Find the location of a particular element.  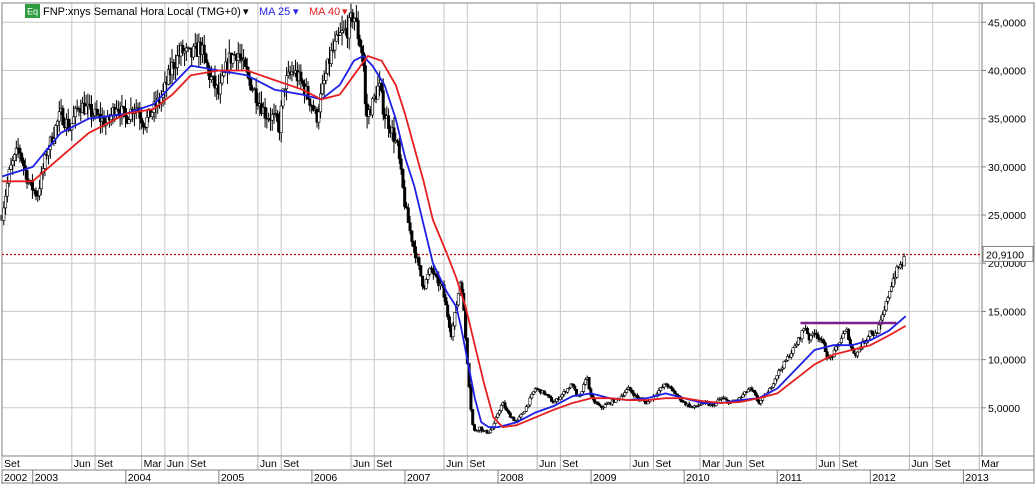

symbol-label: FNP:xnys Semanal Hora Local (TMG+0) is located at coordinates (142, 12).